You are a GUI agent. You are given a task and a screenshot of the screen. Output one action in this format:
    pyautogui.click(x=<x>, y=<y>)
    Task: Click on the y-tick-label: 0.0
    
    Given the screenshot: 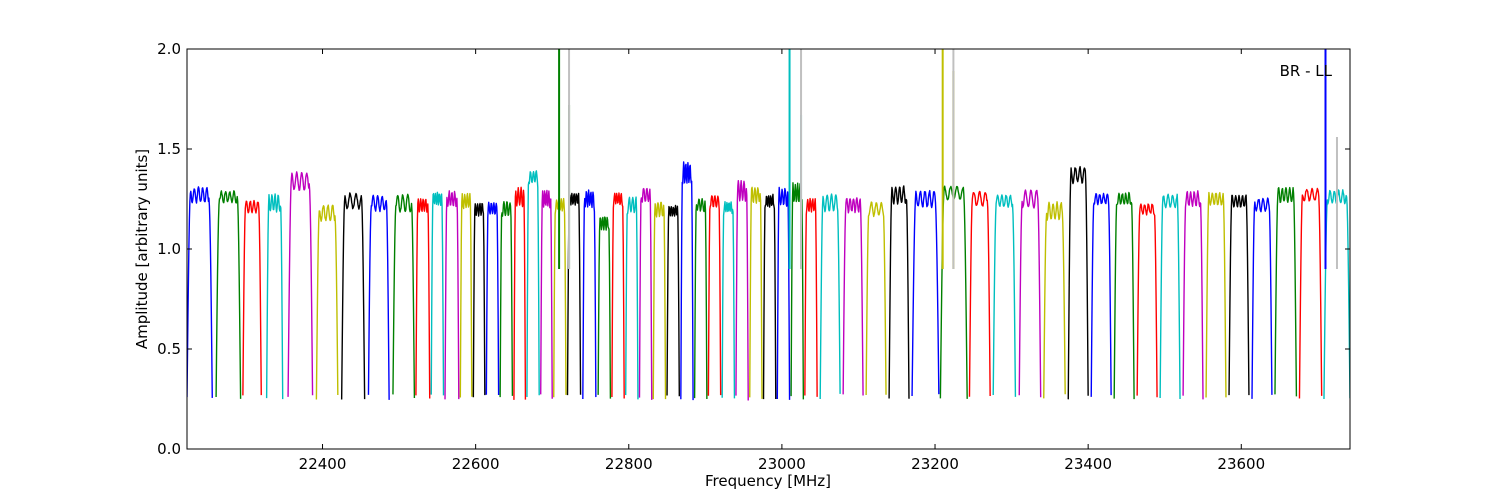 What is the action you would take?
    pyautogui.click(x=169, y=449)
    